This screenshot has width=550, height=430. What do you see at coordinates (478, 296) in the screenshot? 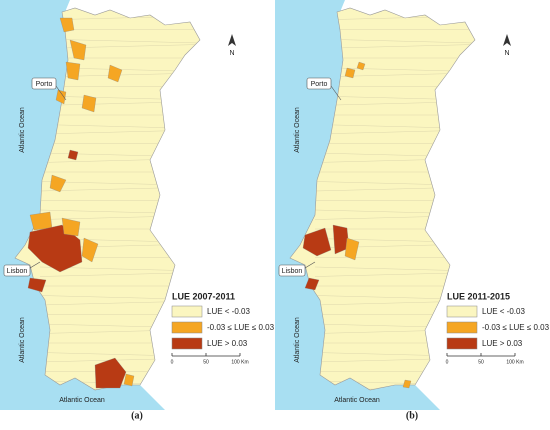
I see `legend-title: LUE 2011-2015` at bounding box center [478, 296].